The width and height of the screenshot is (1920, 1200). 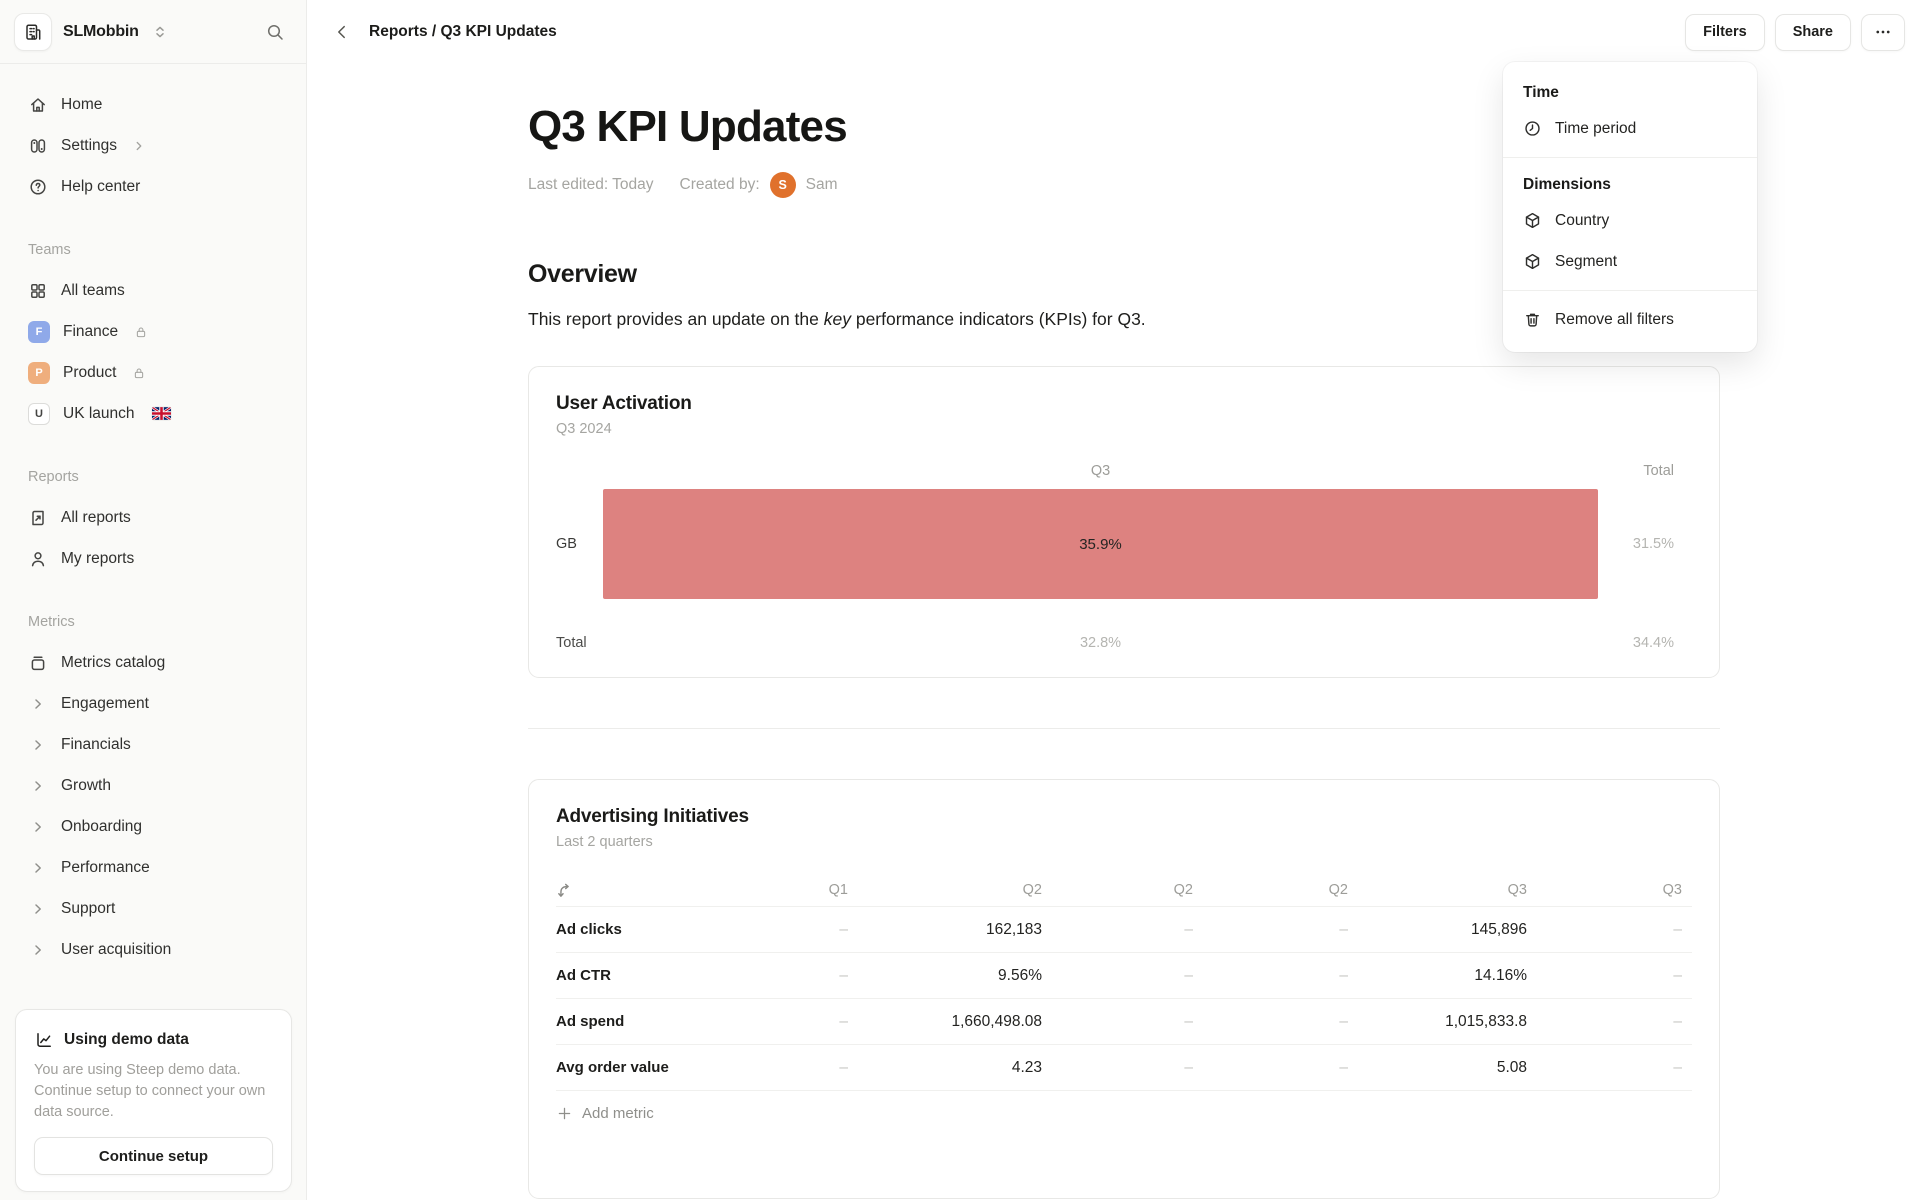 I want to click on col-header: Q2, so click(x=1338, y=890).